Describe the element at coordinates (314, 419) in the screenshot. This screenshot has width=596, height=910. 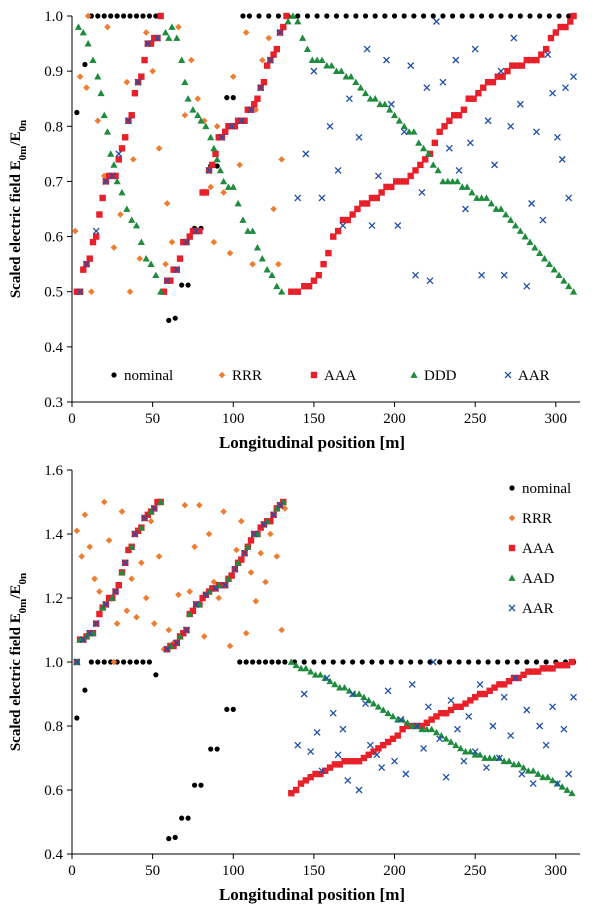
I see `x-tick-label: 150` at that location.